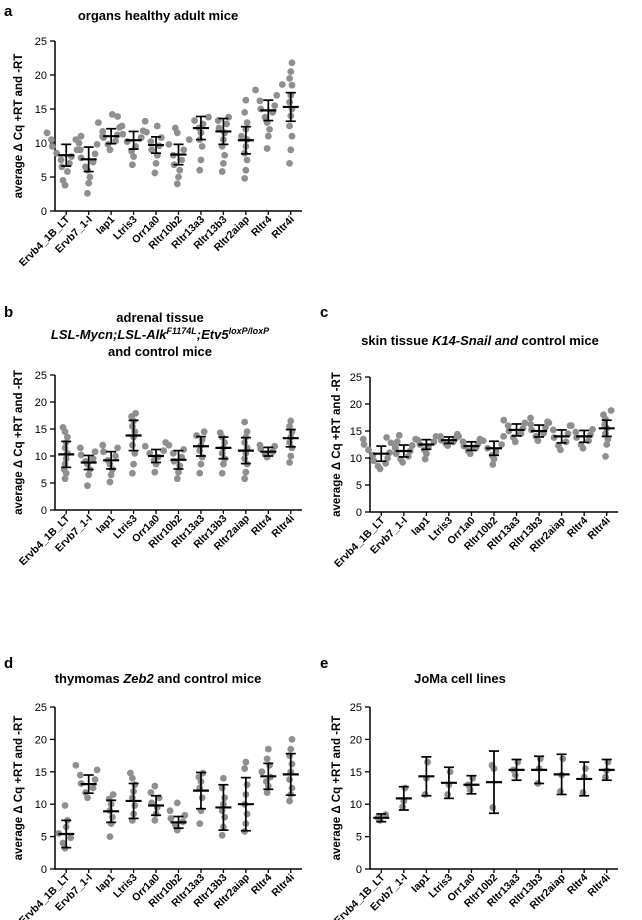 Image resolution: width=642 pixels, height=920 pixels. Describe the element at coordinates (480, 340) in the screenshot. I see `panel-c-title-line: skin tissue K14-Snail and control mice` at that location.